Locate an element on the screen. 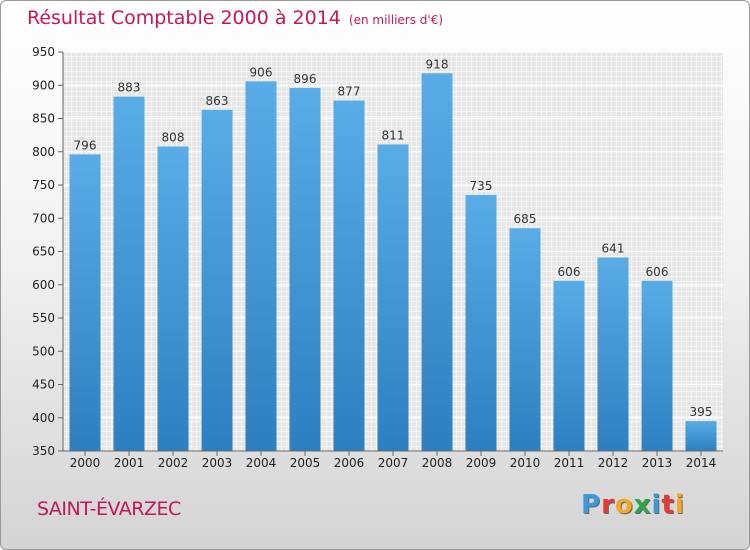  x-tick-label: 2013 is located at coordinates (657, 463).